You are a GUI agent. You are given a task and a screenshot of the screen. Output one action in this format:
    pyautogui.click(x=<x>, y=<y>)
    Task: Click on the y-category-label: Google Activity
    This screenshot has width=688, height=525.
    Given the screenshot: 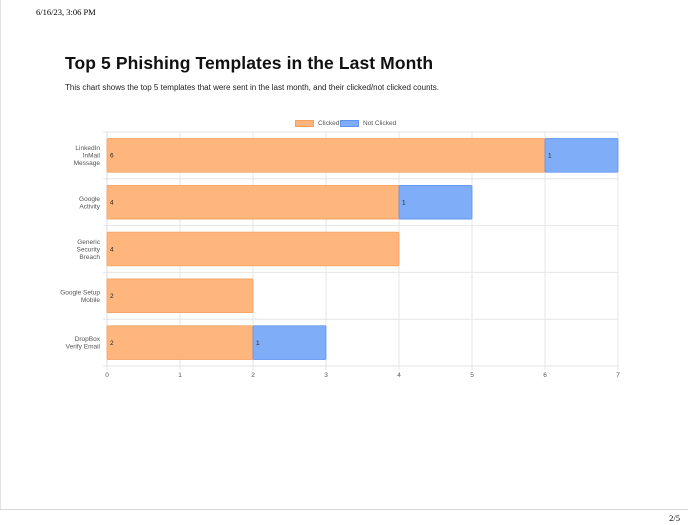 What is the action you would take?
    pyautogui.click(x=90, y=203)
    